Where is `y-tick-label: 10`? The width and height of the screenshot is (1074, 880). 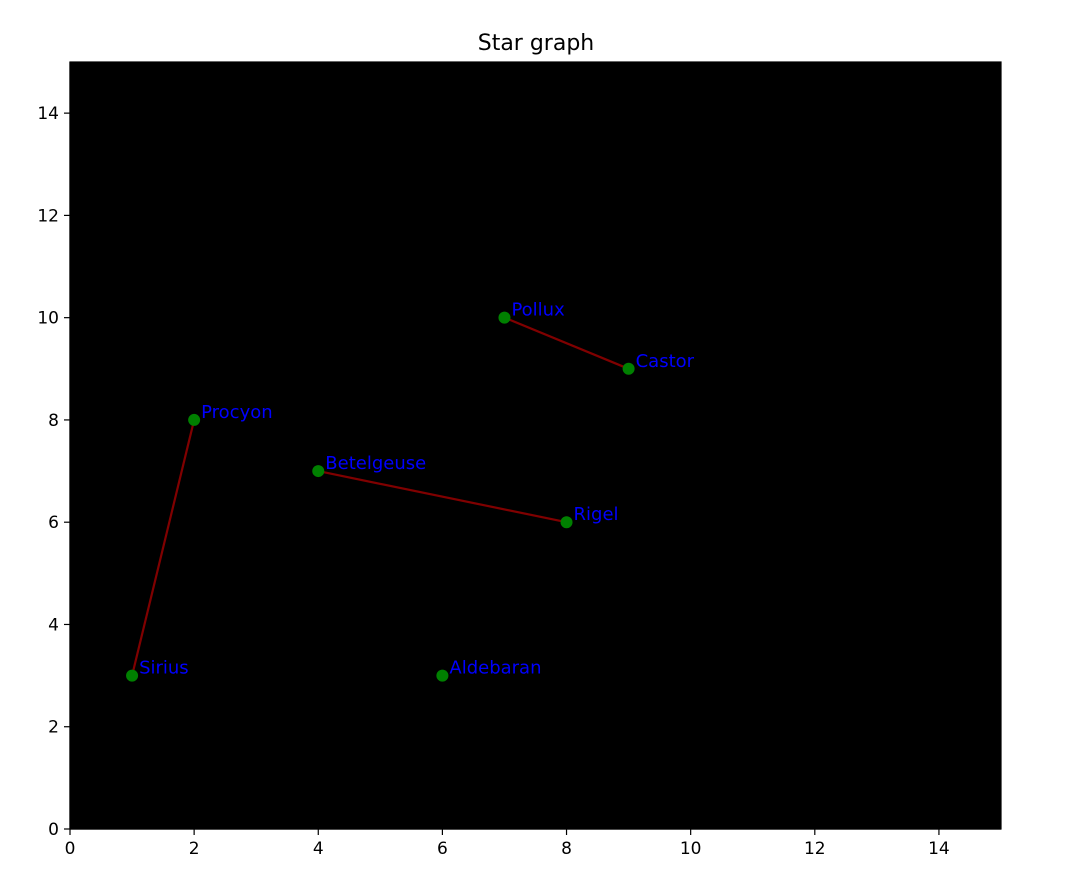
y-tick-label: 10 is located at coordinates (48, 319).